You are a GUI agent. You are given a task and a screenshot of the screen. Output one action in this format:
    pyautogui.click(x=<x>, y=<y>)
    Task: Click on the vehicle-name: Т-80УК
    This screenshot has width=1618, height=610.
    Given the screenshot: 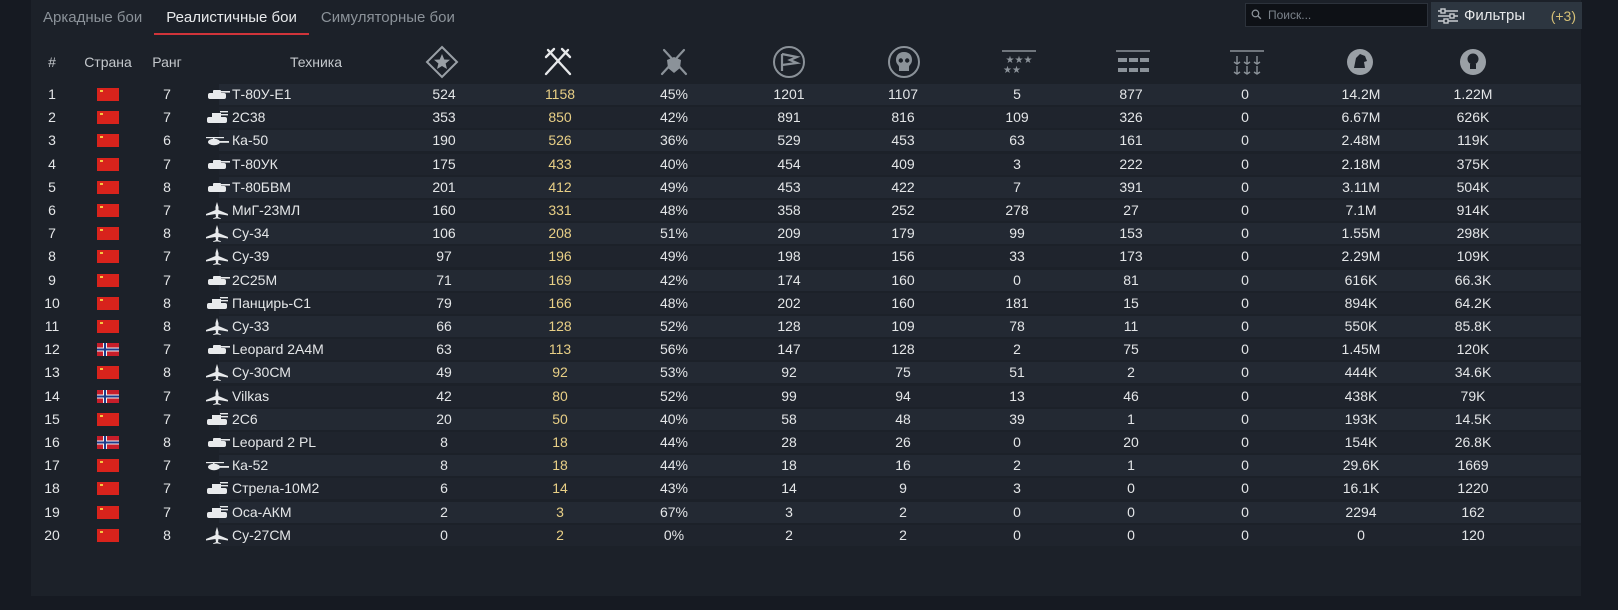 What is the action you would take?
    pyautogui.click(x=255, y=164)
    